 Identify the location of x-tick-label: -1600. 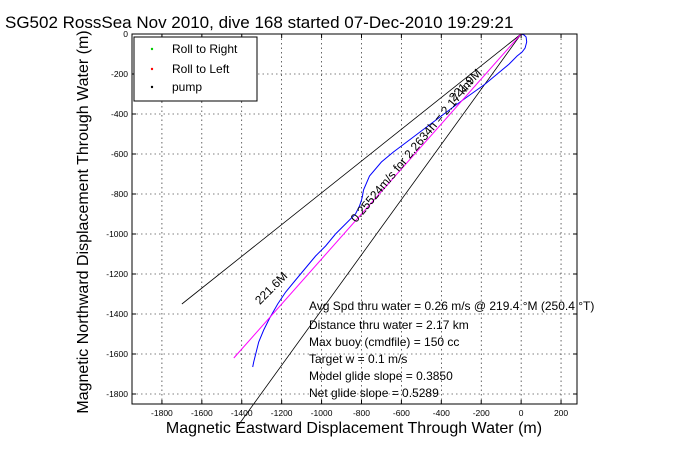
(202, 413).